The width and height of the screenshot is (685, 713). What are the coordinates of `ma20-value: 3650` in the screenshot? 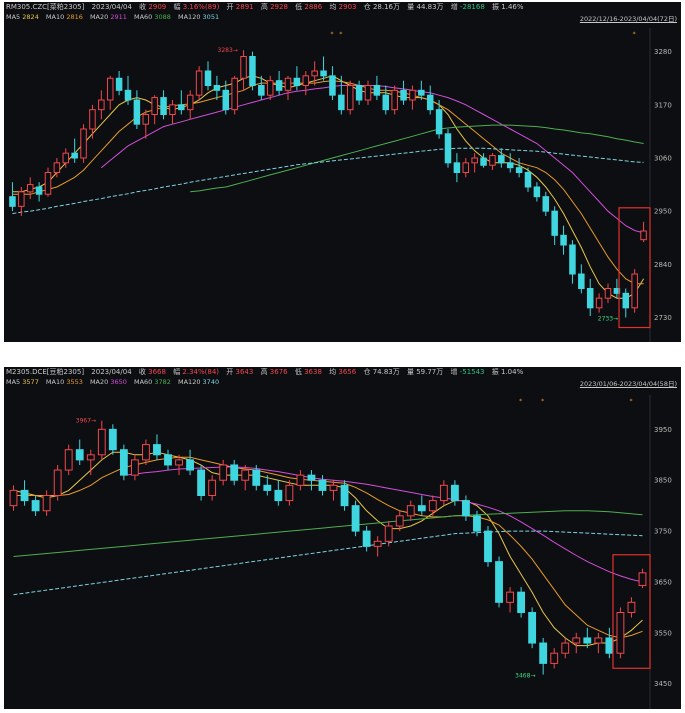 It's located at (118, 382).